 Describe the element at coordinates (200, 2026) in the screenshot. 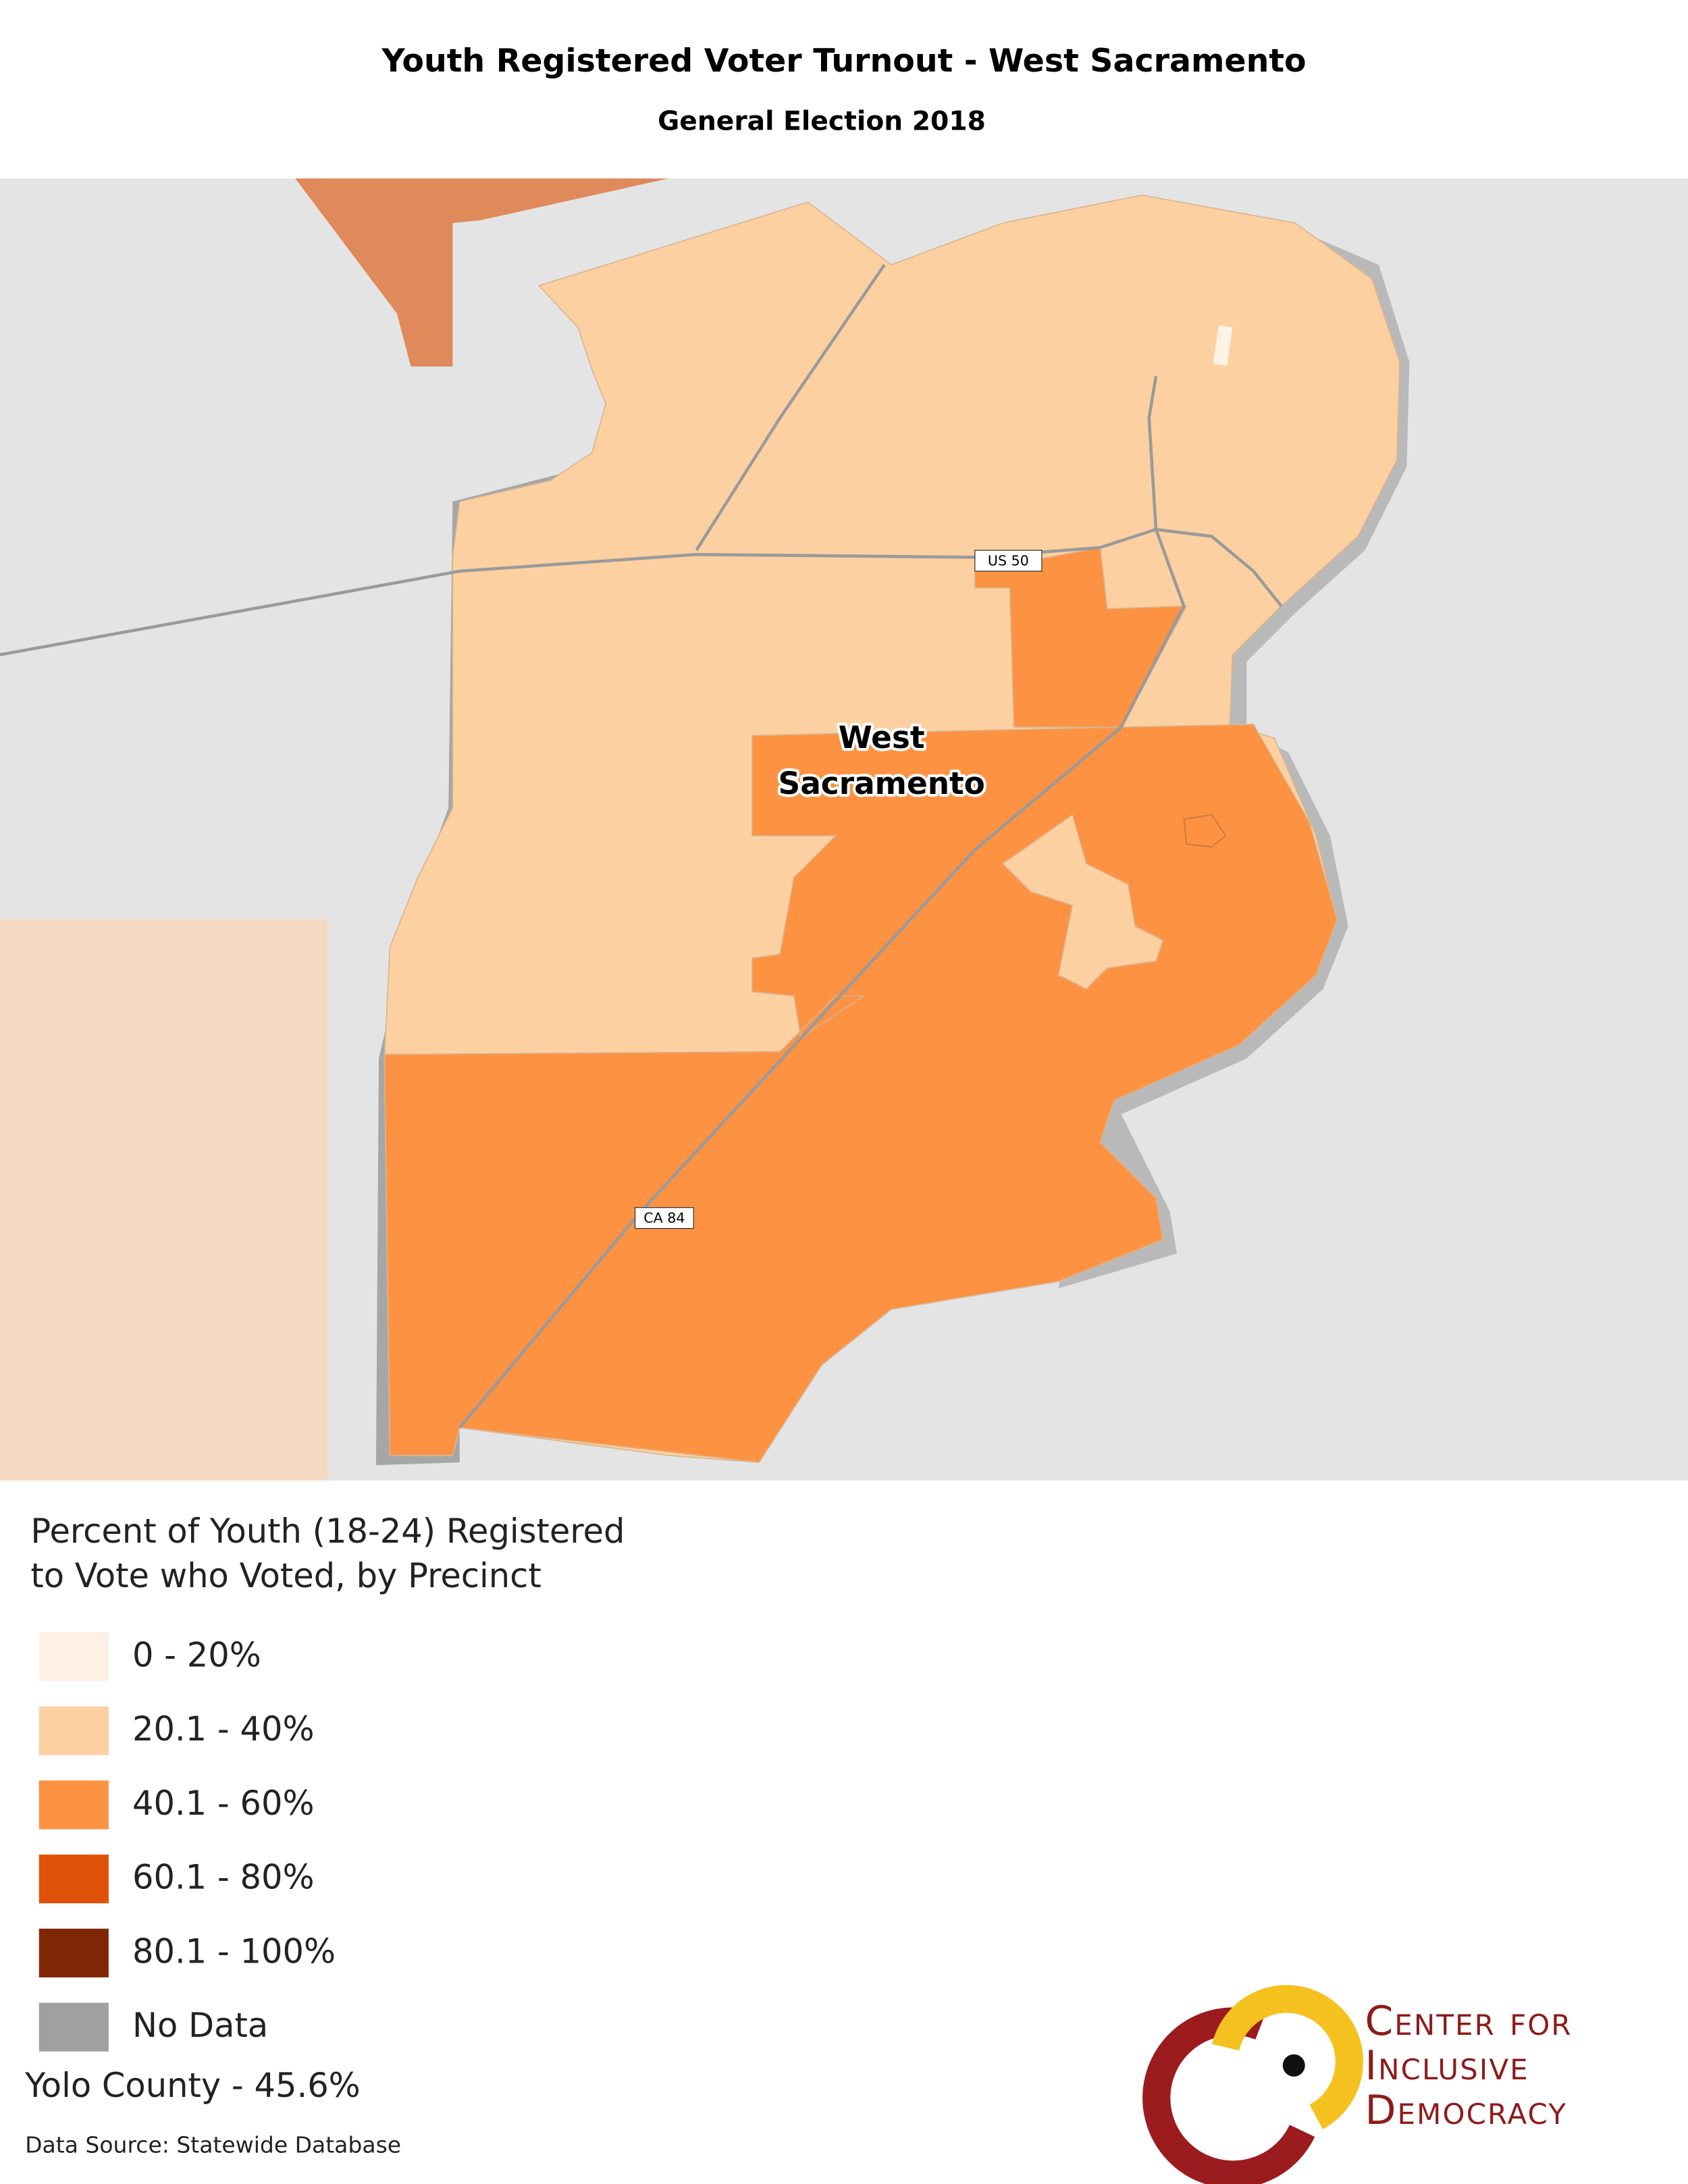

I see `legend-label: No Data` at that location.